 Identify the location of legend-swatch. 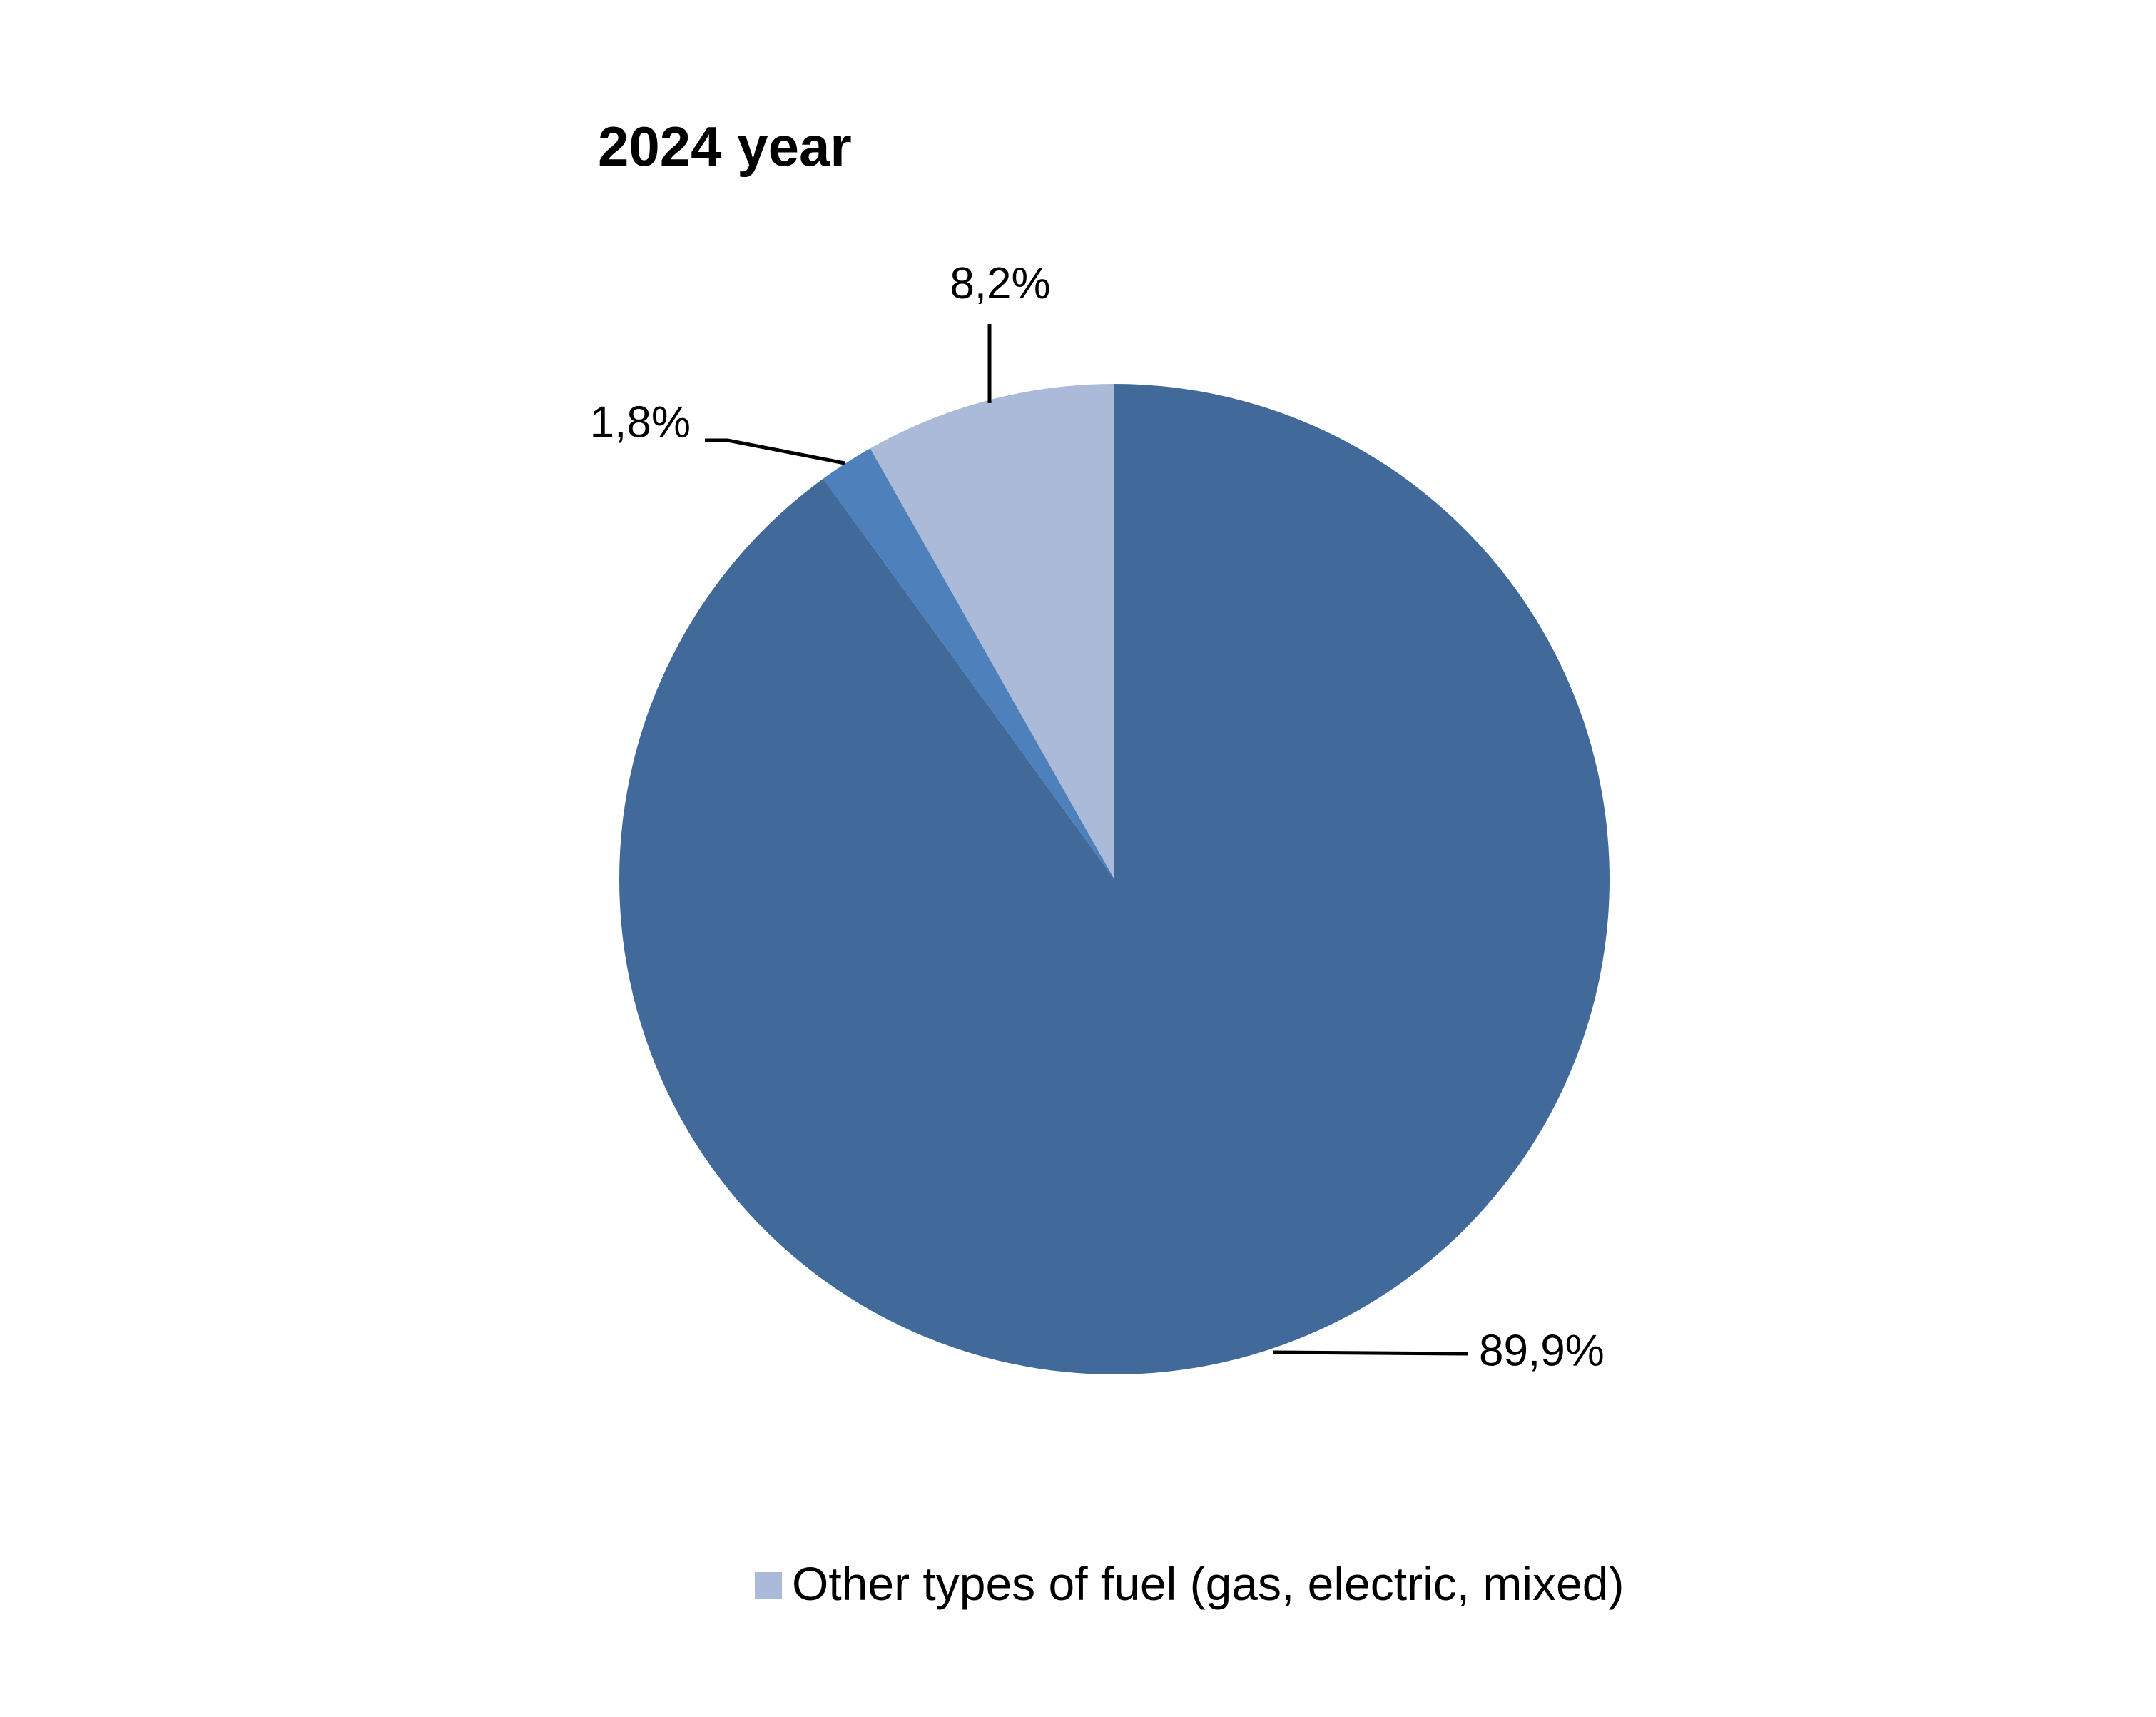
(768, 1586).